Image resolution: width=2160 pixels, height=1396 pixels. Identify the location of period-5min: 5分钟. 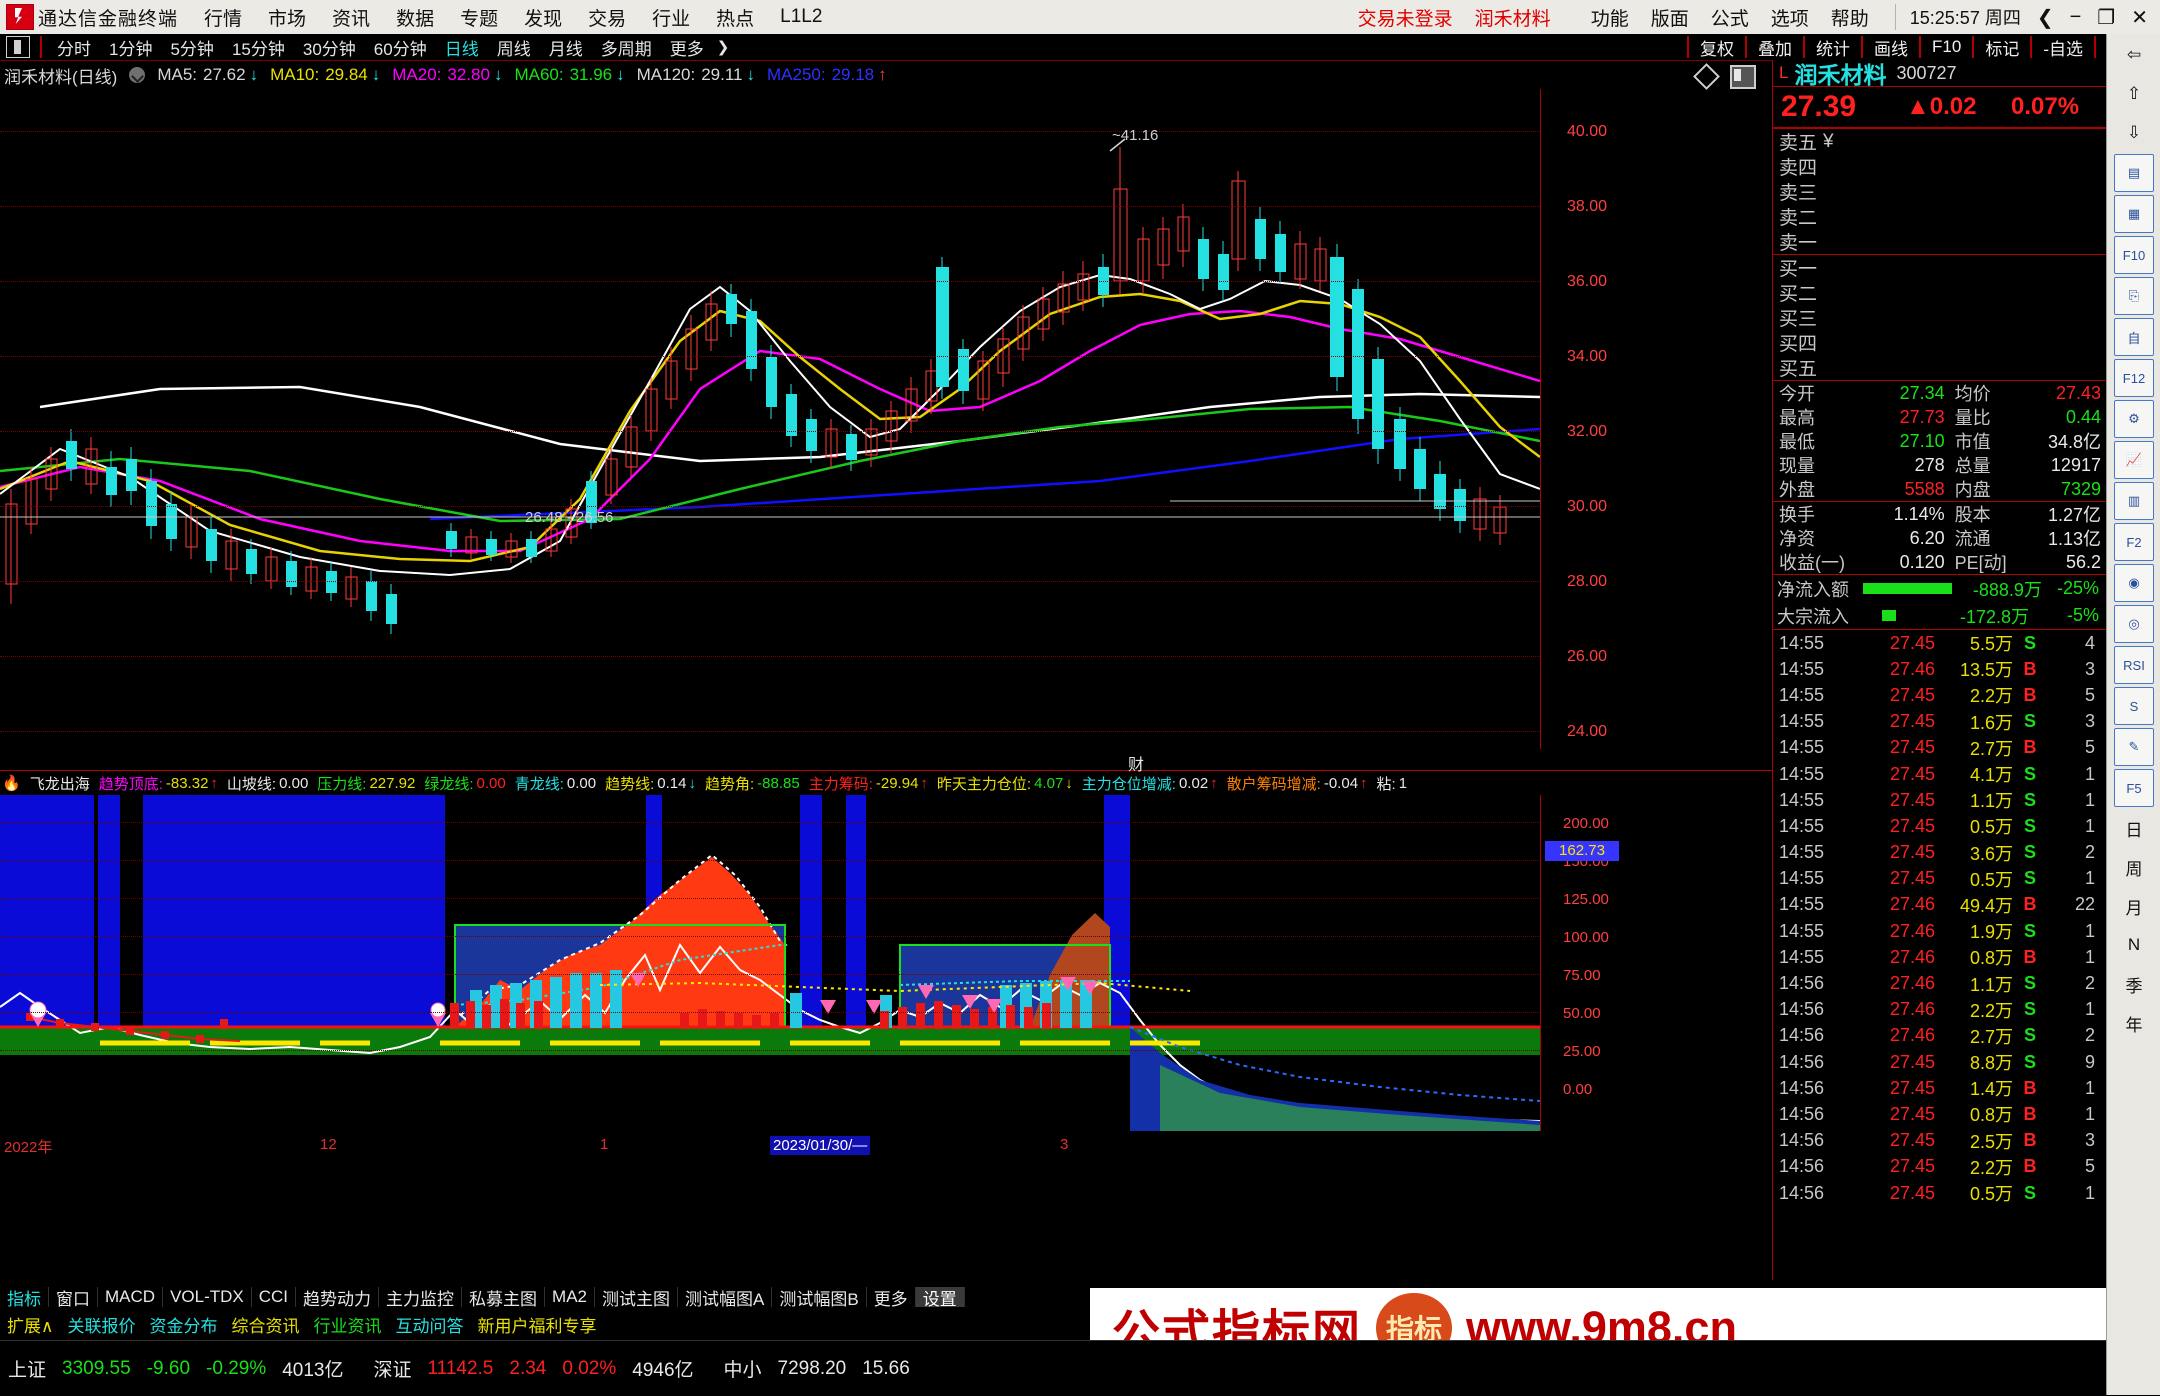
(192, 49).